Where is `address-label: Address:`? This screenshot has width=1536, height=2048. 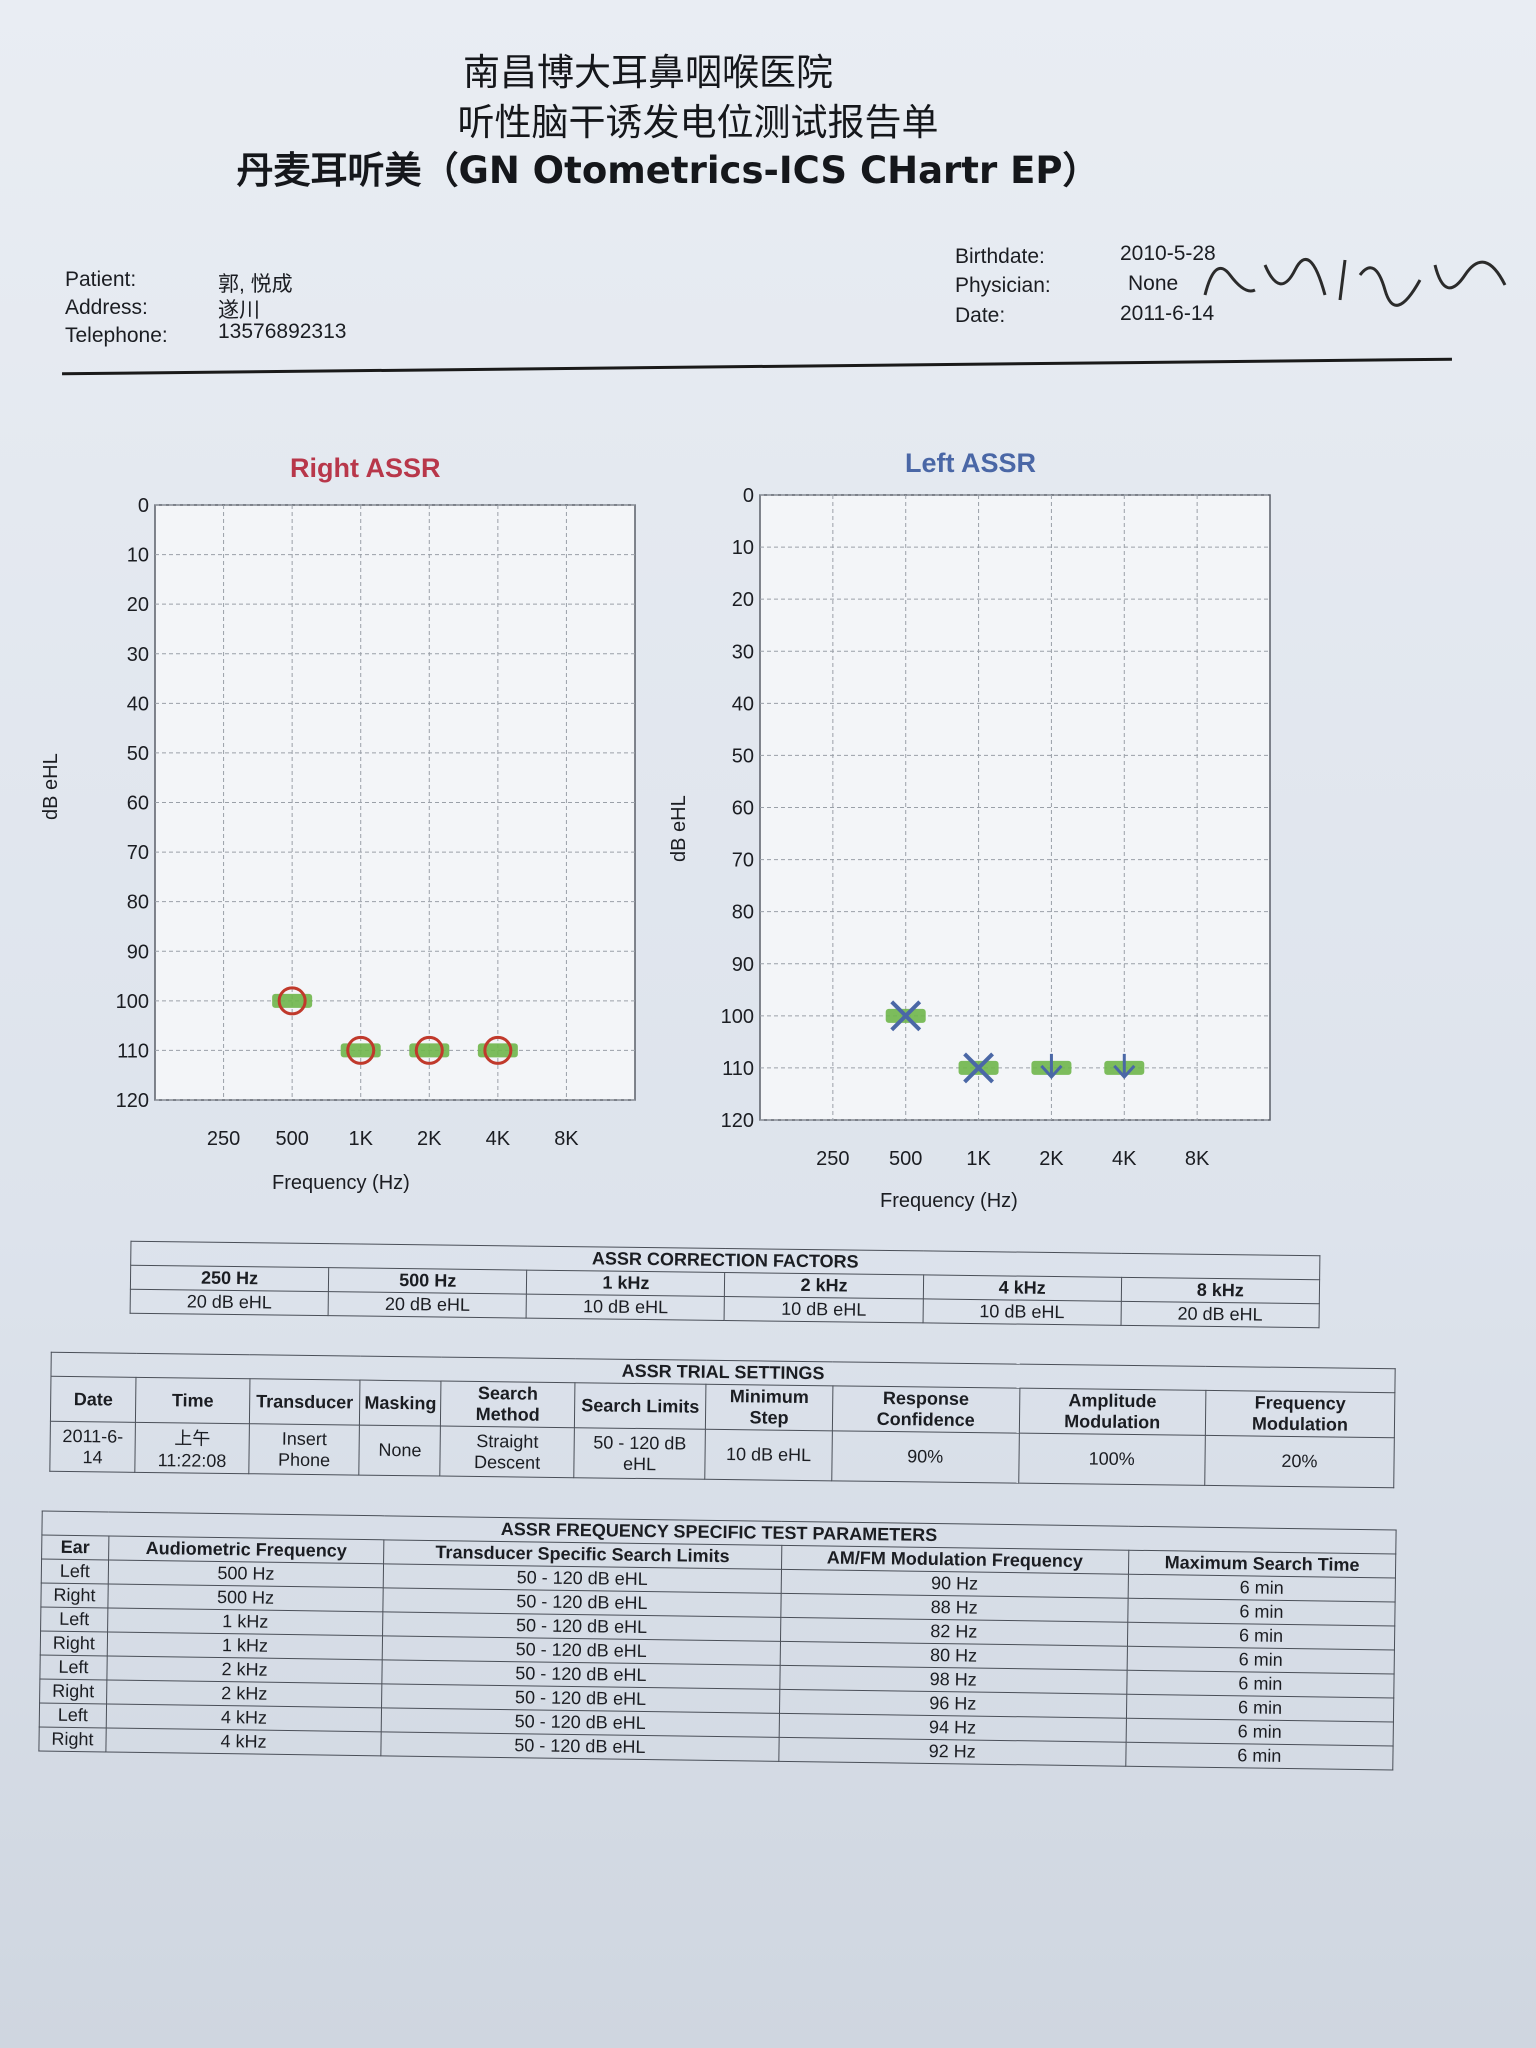 address-label: Address: is located at coordinates (106, 307).